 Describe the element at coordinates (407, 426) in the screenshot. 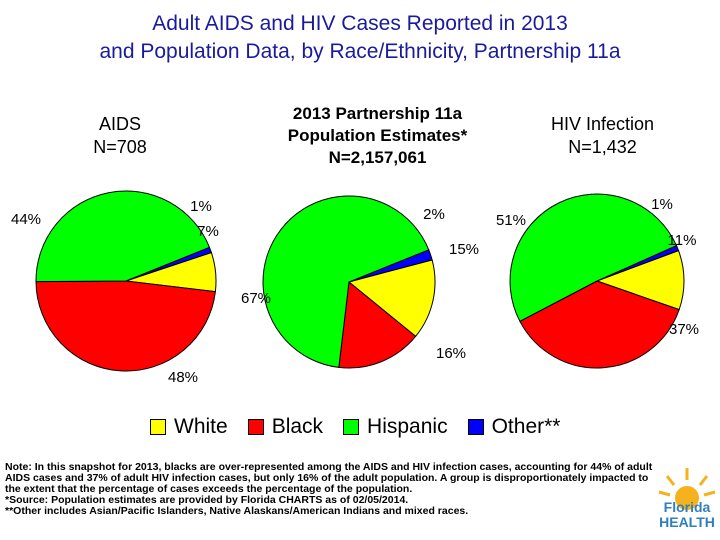

I see `legend-label-hispanic: Hispanic` at that location.